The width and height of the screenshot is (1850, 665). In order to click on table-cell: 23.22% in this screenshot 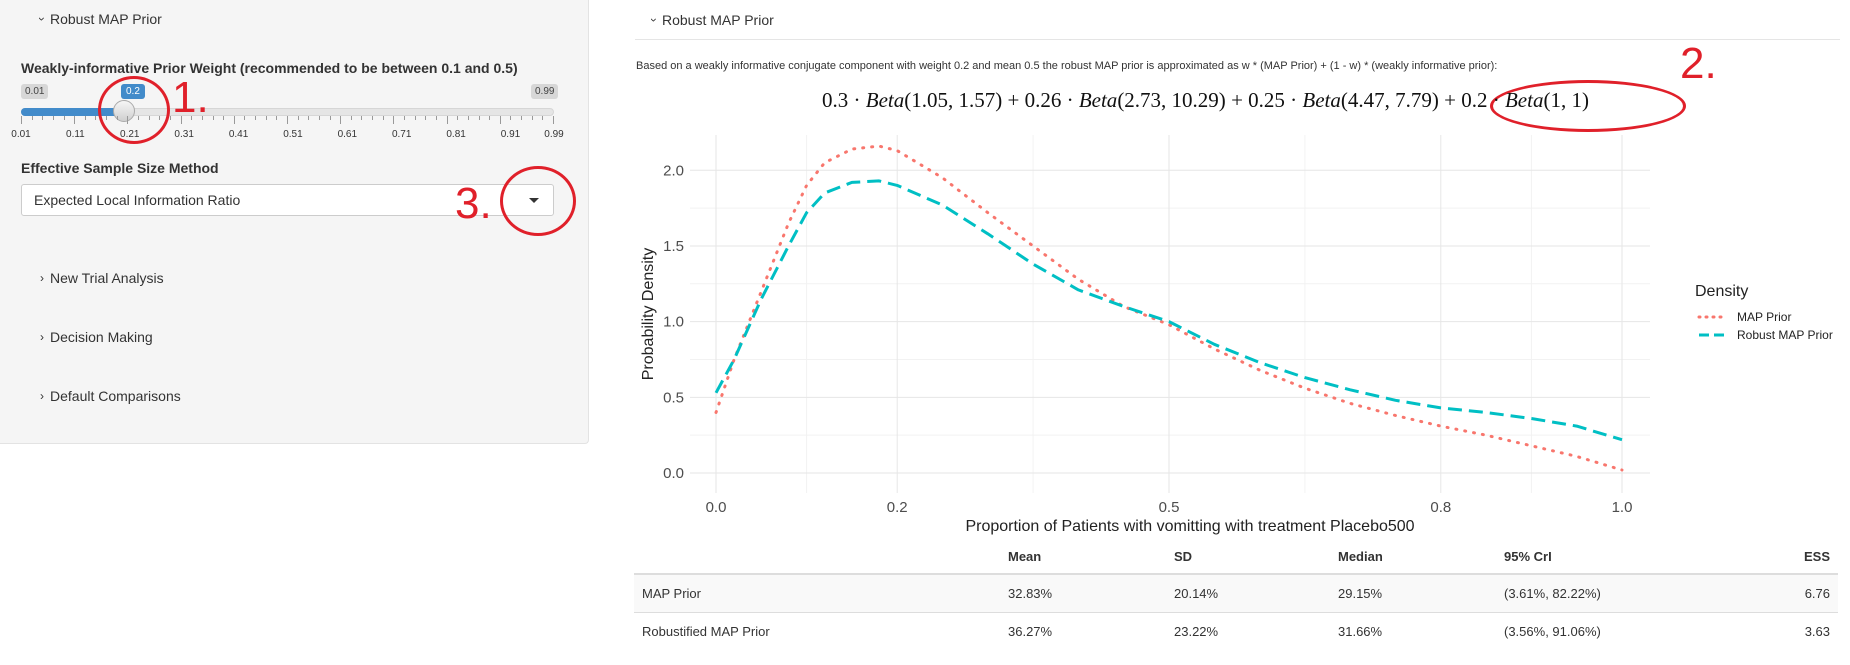, I will do `click(1248, 631)`.